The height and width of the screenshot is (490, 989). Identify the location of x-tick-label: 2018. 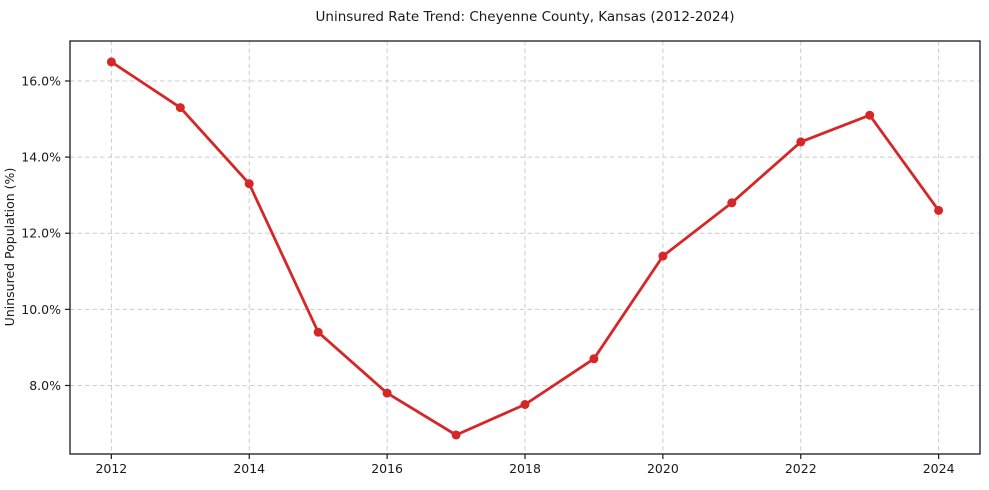
(525, 468).